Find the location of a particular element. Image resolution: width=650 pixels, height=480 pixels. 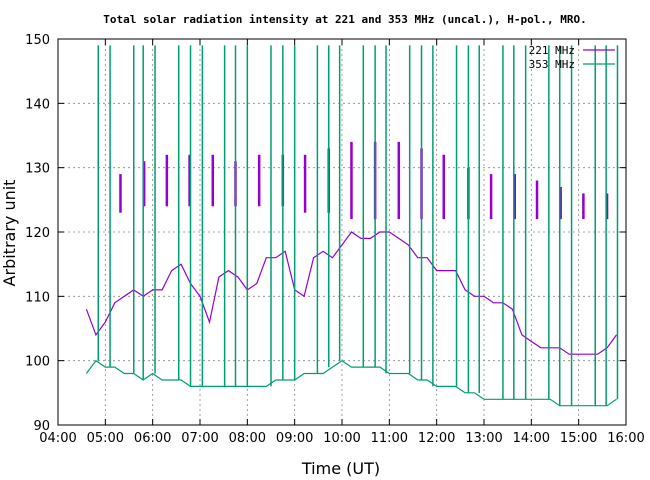

y-tick-label: 150 is located at coordinates (37, 40).